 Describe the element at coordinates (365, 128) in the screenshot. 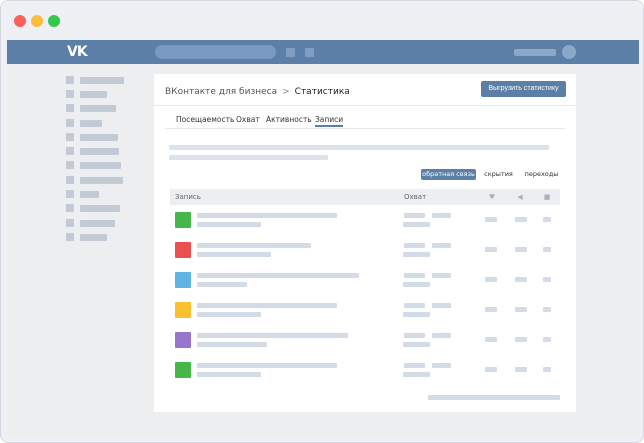

I see `tabs-divider` at that location.